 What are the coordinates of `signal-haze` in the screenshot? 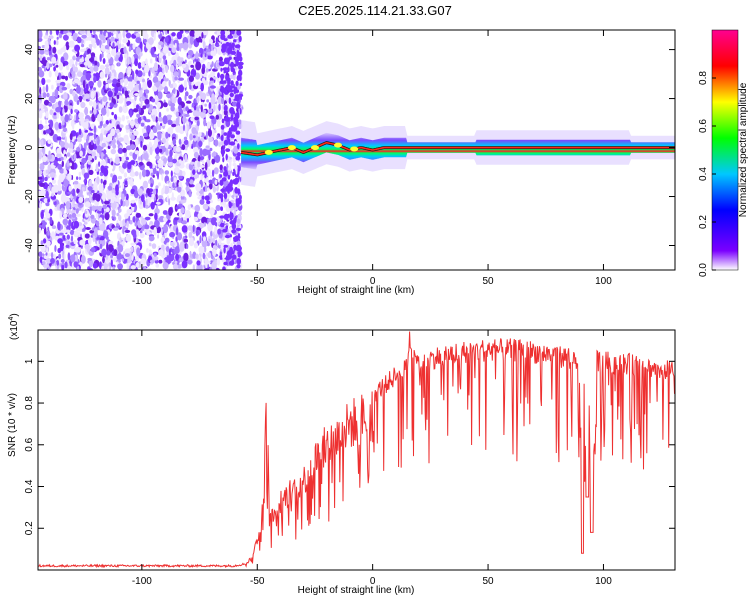 It's located at (458, 153).